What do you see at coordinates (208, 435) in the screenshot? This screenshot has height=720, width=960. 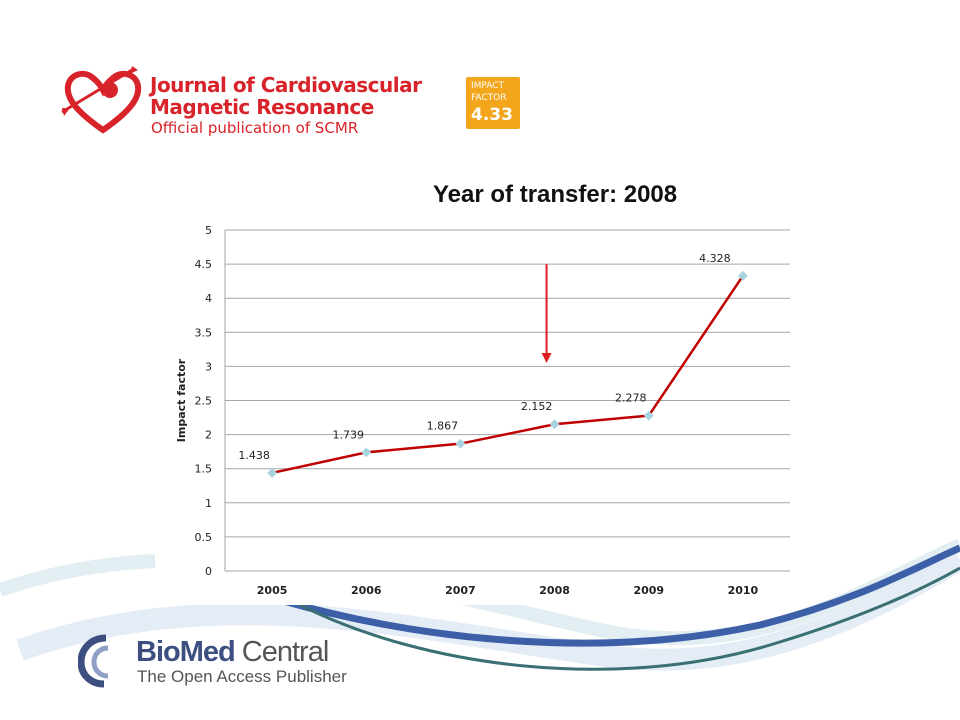 I see `y-tick-label: 2` at bounding box center [208, 435].